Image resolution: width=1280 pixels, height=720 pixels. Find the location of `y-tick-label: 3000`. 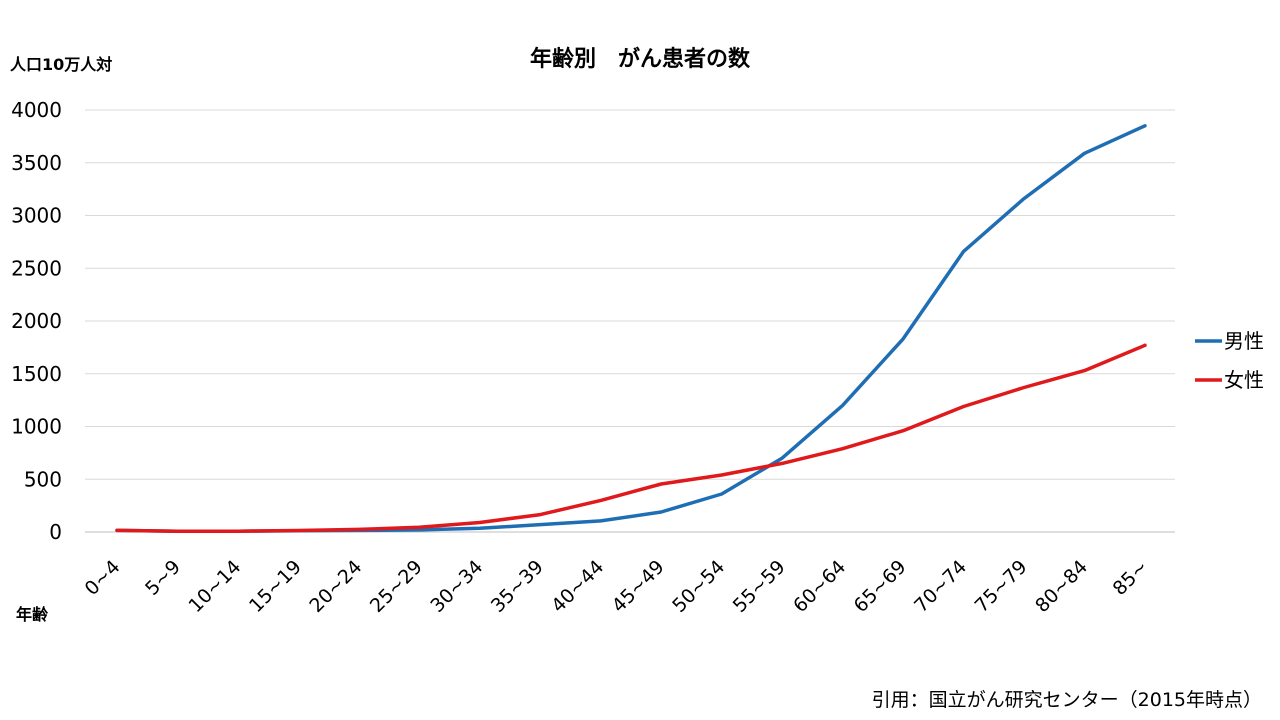

y-tick-label: 3000 is located at coordinates (36, 216).